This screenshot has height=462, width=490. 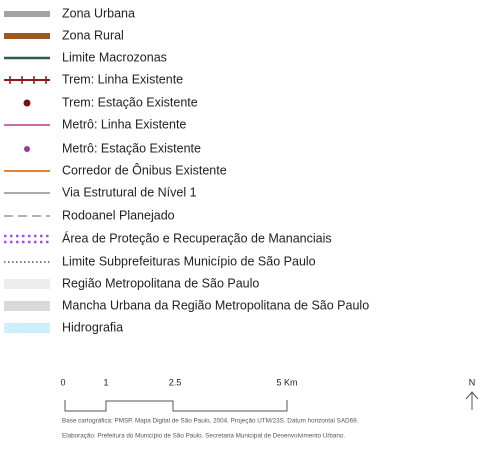 I want to click on legend-label: Metrô: Linha Existente, so click(x=124, y=124).